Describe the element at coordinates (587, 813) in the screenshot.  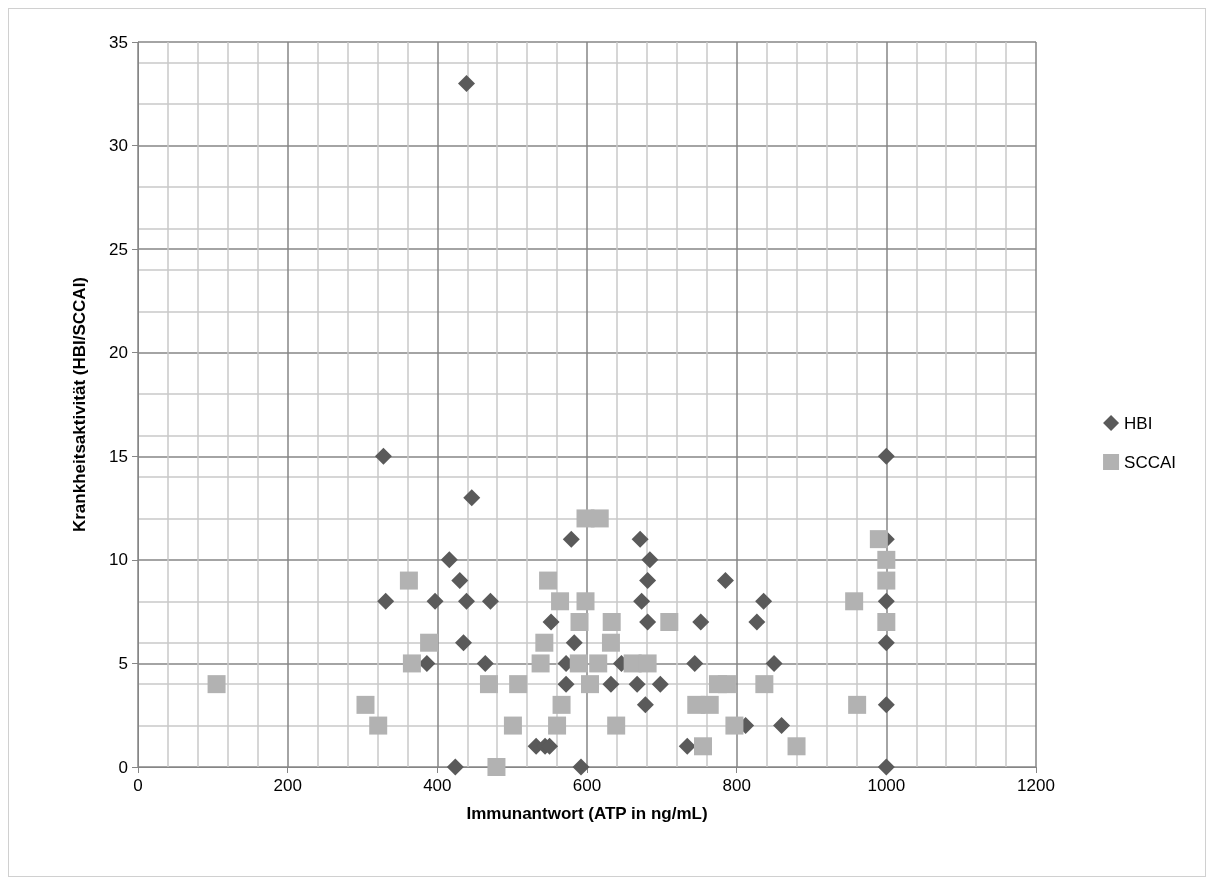
I see `x-axis-title: Immunantwort (ATP in ng/mL)` at that location.